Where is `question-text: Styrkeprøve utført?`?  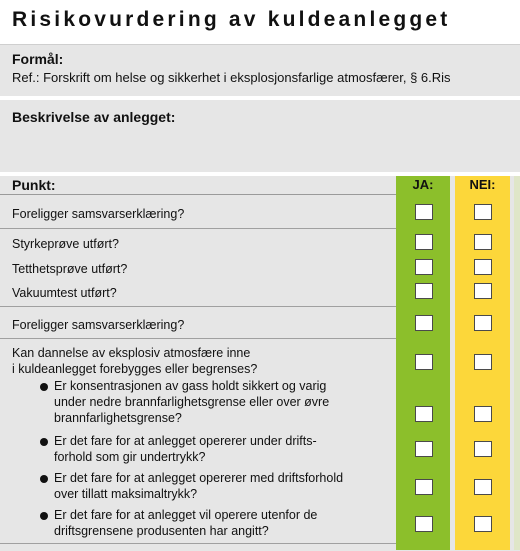 question-text: Styrkeprøve utført? is located at coordinates (65, 244).